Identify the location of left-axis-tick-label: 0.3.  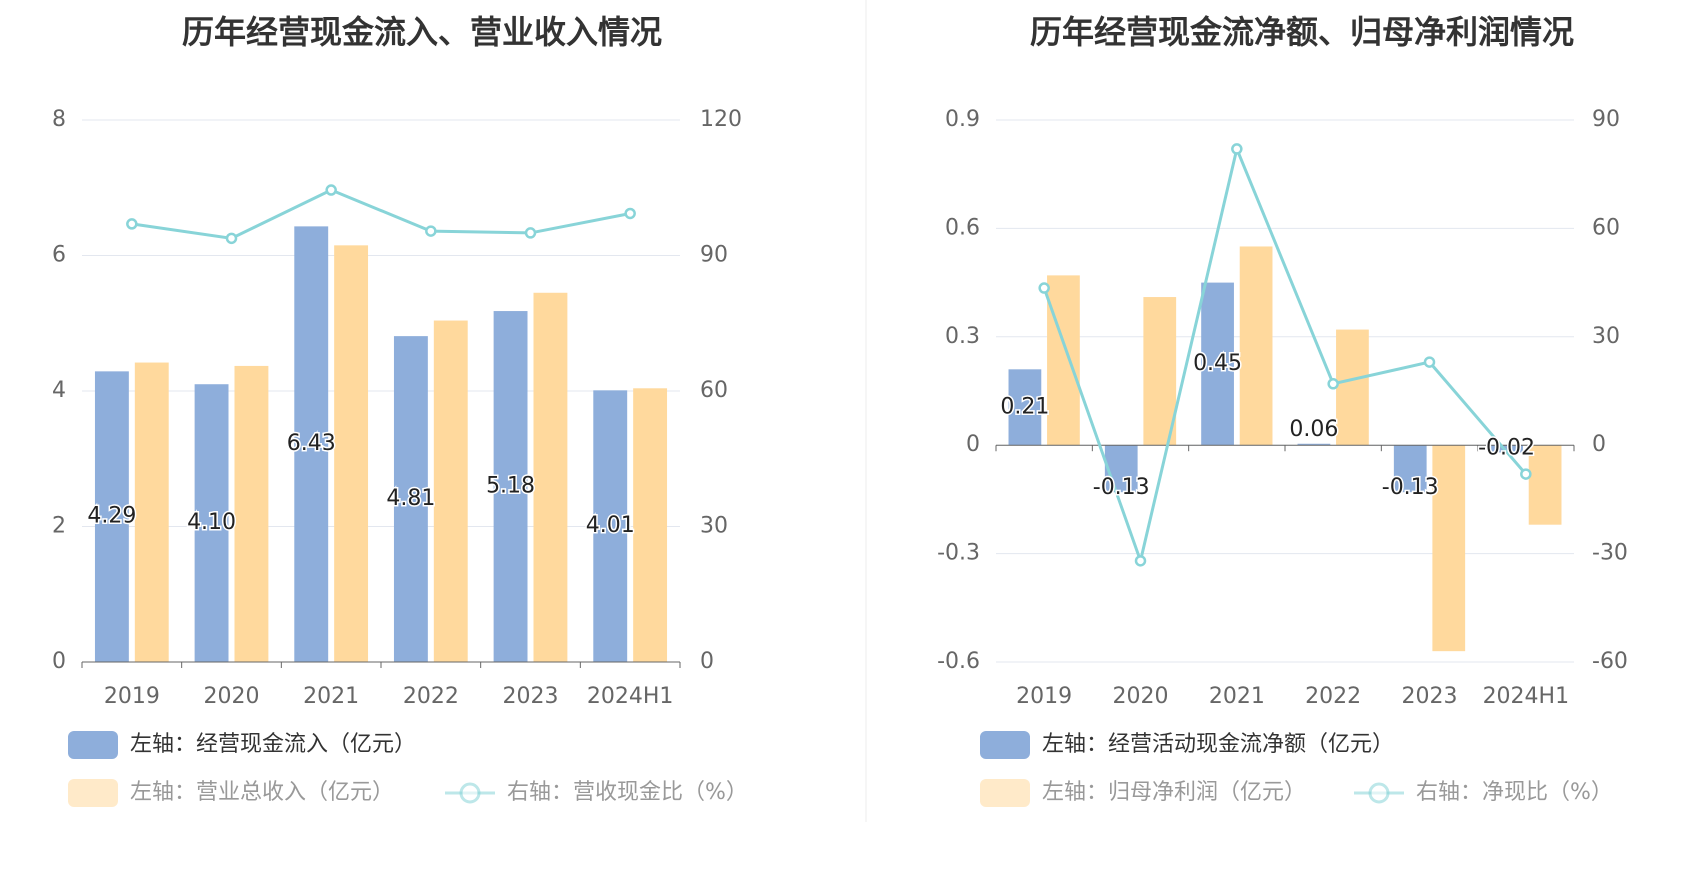
(962, 336).